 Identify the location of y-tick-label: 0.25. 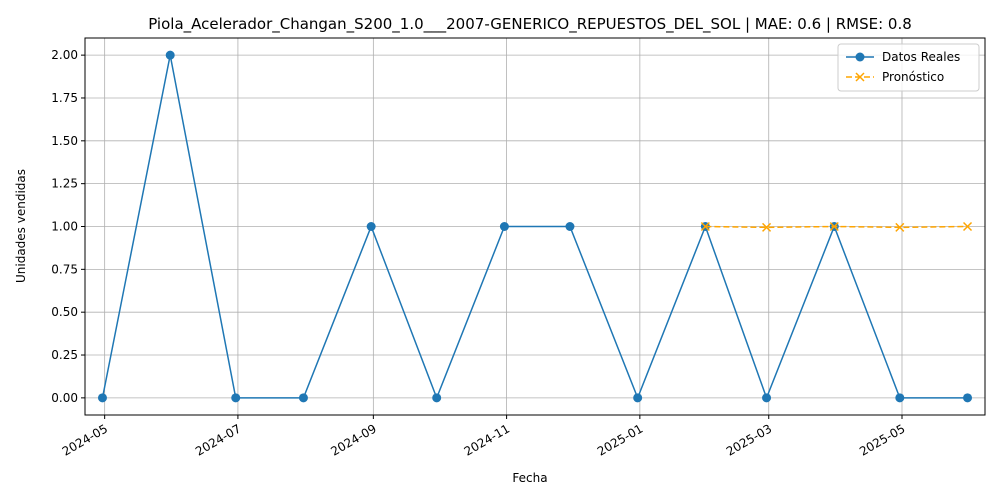
(64, 355).